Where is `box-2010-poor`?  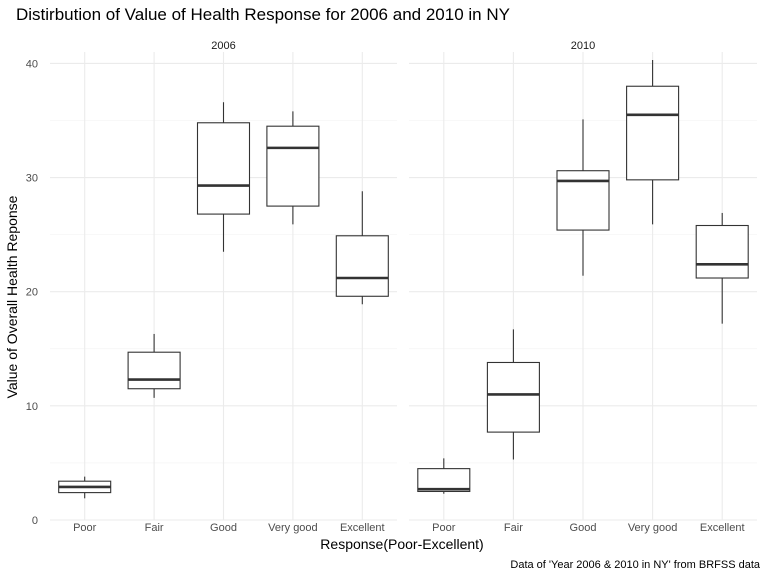
box-2010-poor is located at coordinates (444, 476).